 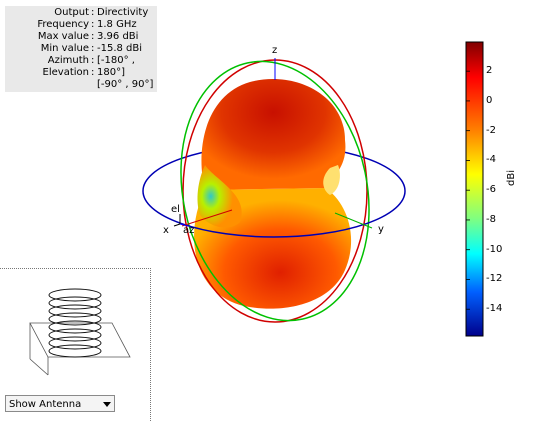 I want to click on upper-lobe, so click(x=273, y=134).